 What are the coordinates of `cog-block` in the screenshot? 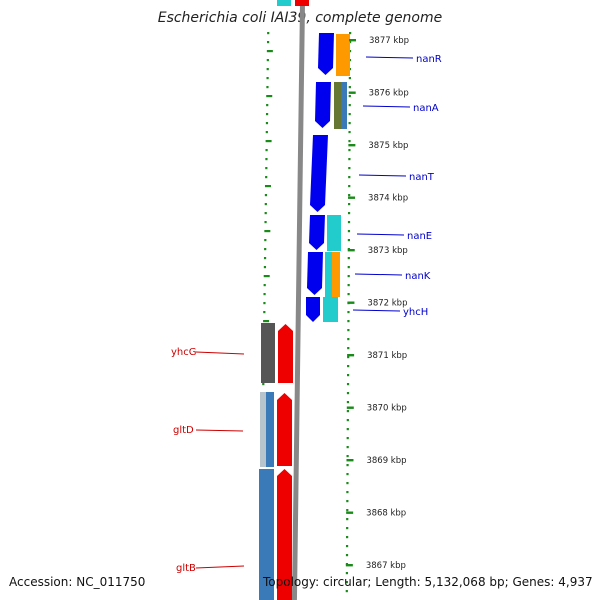 It's located at (284, 3).